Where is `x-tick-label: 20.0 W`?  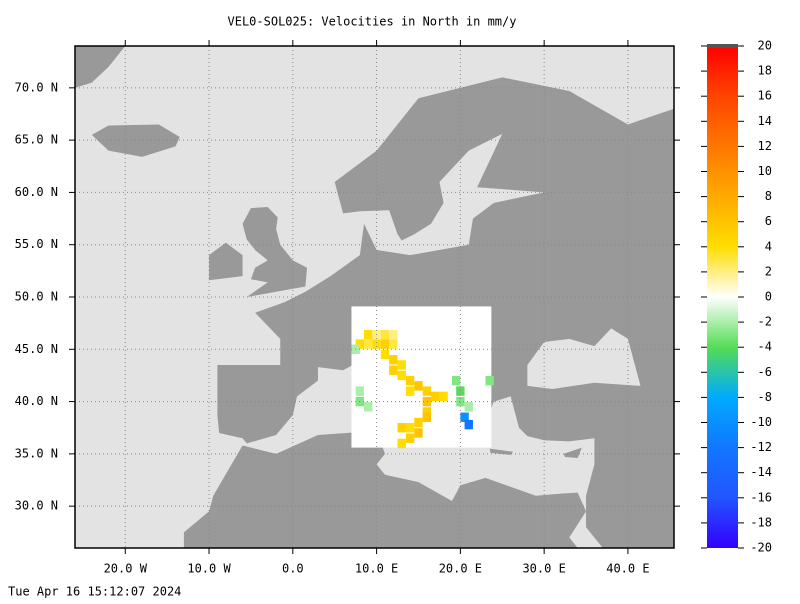
x-tick-label: 20.0 W is located at coordinates (126, 569).